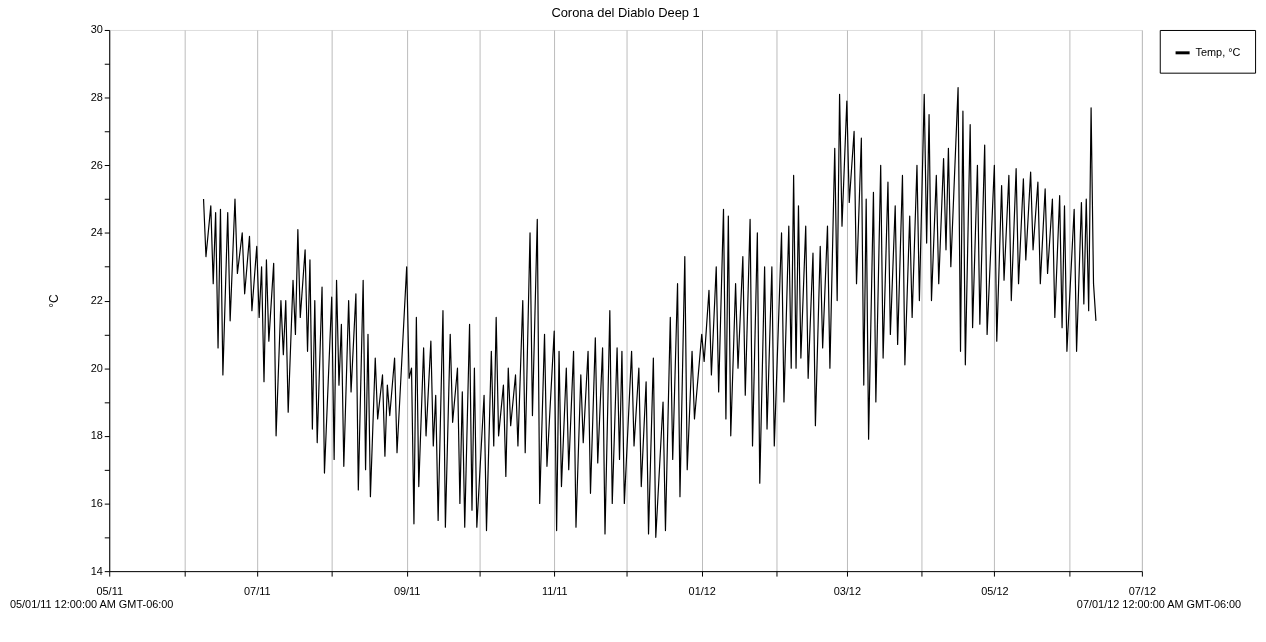 The height and width of the screenshot is (642, 1266). What do you see at coordinates (995, 591) in the screenshot?
I see `x-tick-label: 05/12` at bounding box center [995, 591].